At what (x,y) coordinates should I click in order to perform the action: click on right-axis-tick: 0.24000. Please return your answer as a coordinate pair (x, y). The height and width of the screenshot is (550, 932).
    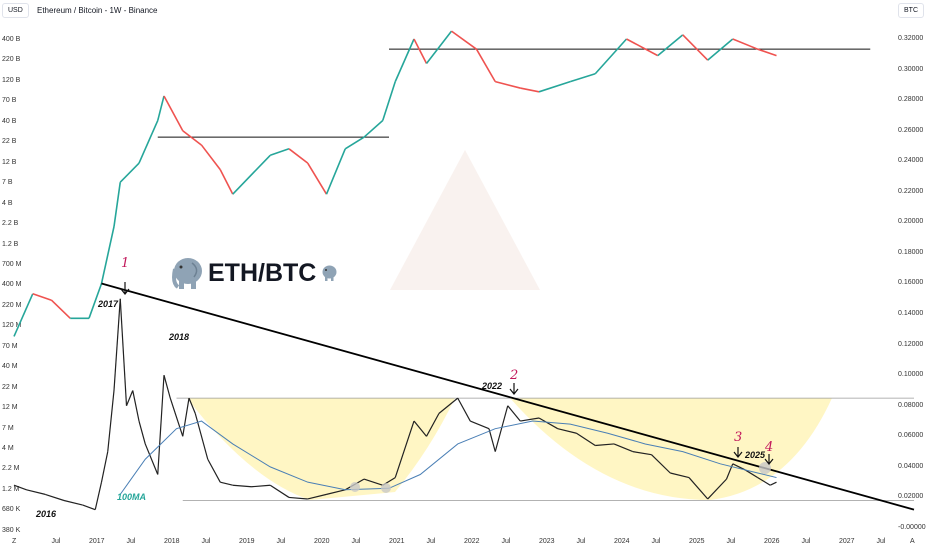
    Looking at the image, I should click on (911, 161).